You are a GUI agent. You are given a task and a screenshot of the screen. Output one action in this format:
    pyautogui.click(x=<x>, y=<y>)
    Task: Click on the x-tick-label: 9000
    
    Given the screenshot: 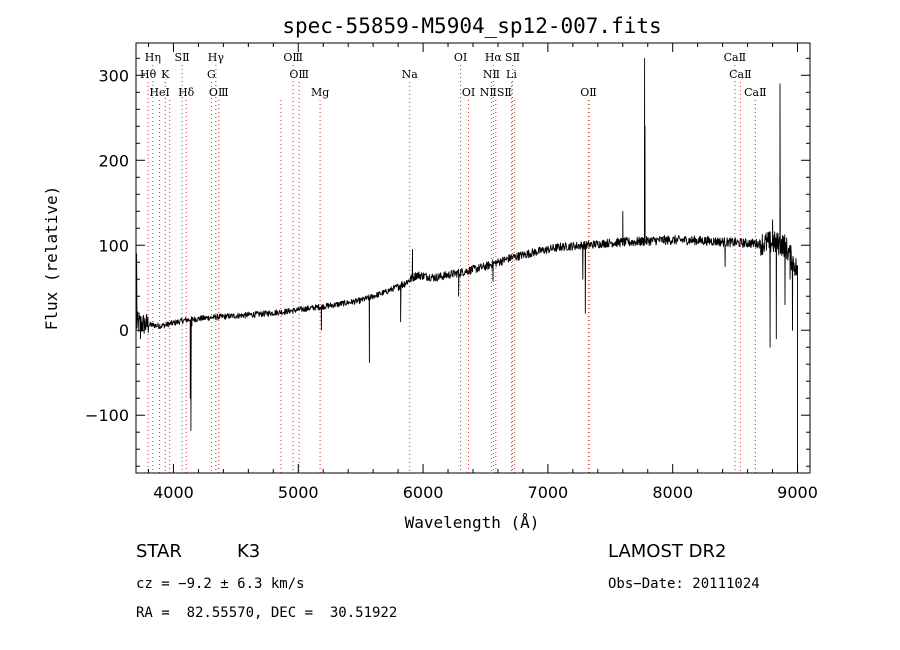 What is the action you would take?
    pyautogui.click(x=797, y=492)
    